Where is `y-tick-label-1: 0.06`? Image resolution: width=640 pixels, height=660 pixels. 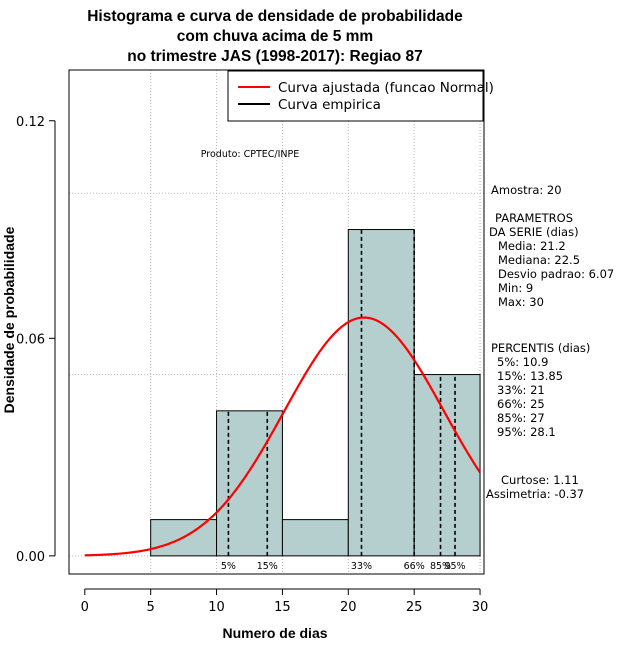 y-tick-label-1: 0.06 is located at coordinates (30, 339).